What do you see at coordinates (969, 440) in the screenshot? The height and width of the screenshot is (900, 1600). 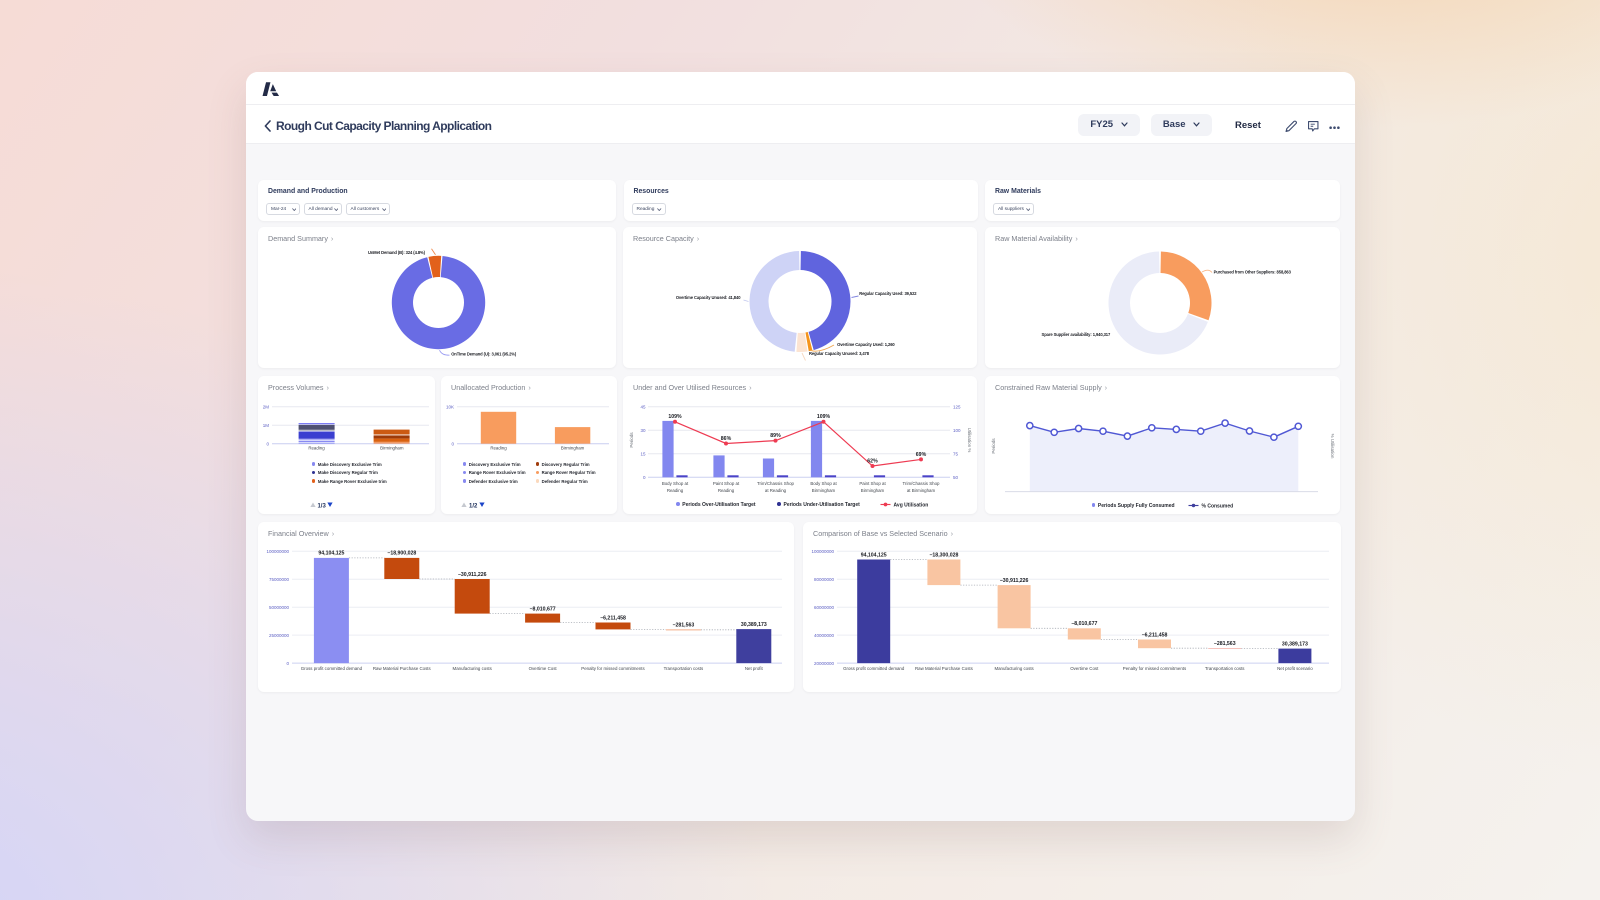 I see `svg-text: Utilisation %` at bounding box center [969, 440].